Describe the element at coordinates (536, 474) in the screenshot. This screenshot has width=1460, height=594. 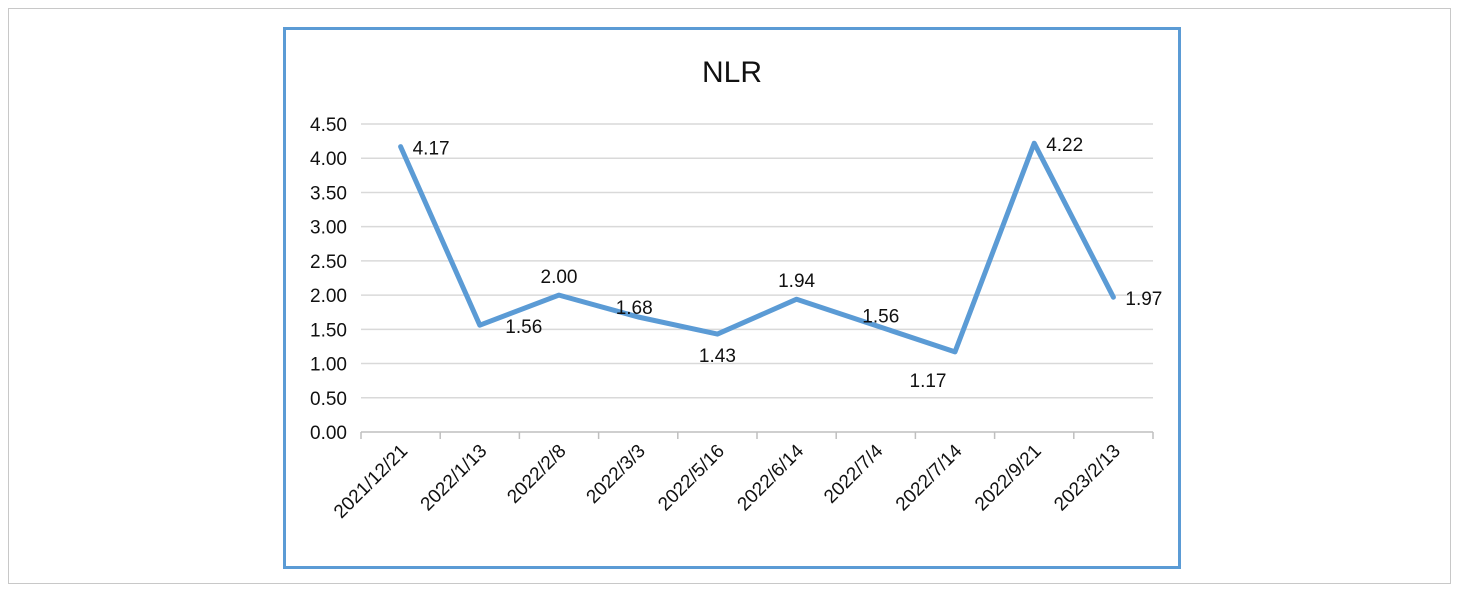
I see `x-tick-label: 2022/2/8` at that location.